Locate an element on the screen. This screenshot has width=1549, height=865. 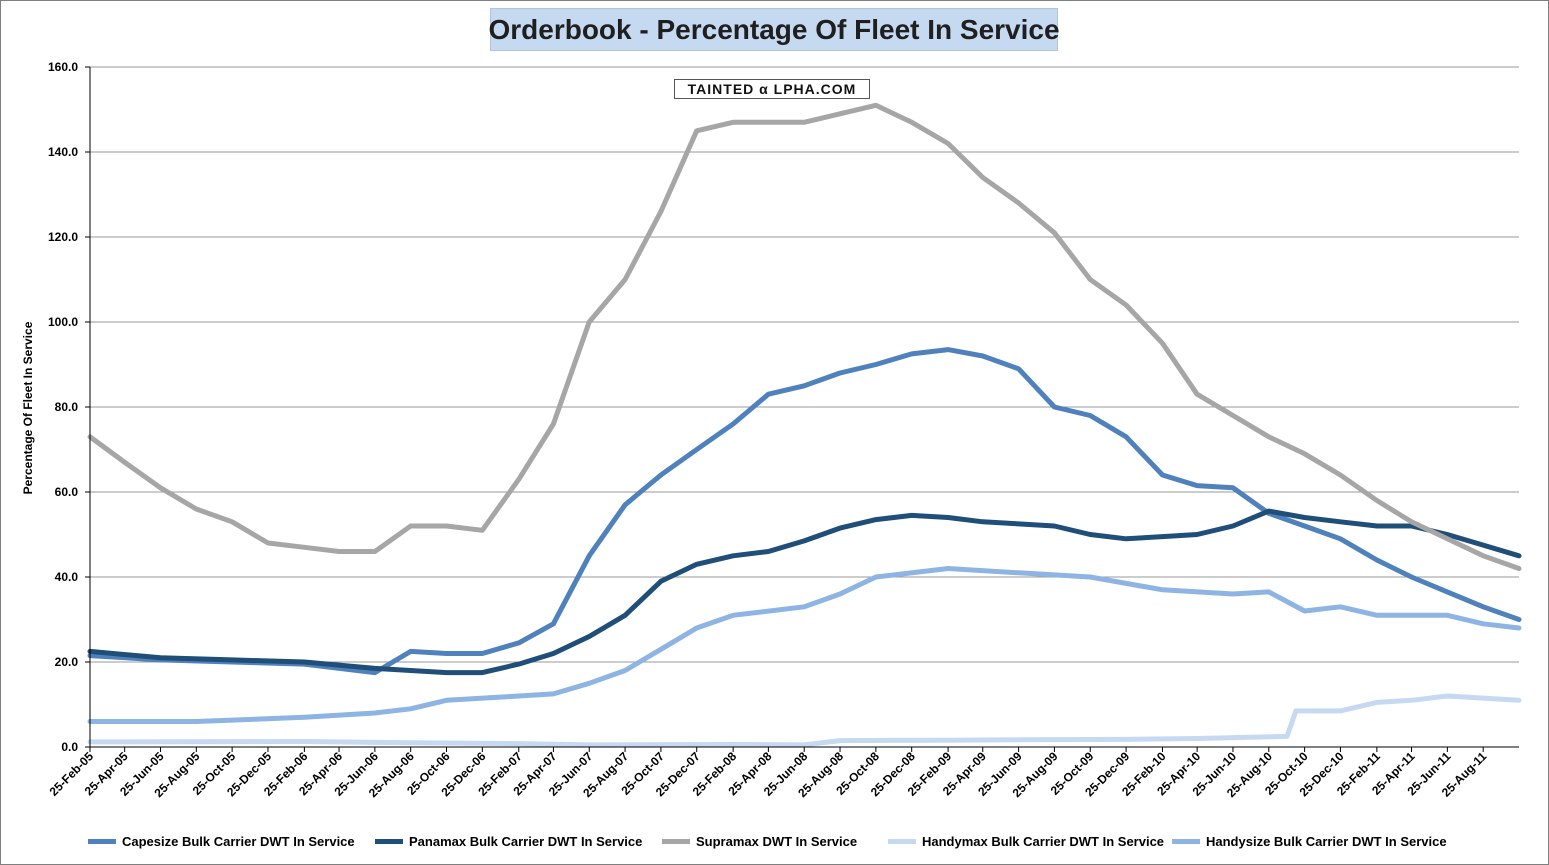
y-tick-label: 0.0 is located at coordinates (69, 747).